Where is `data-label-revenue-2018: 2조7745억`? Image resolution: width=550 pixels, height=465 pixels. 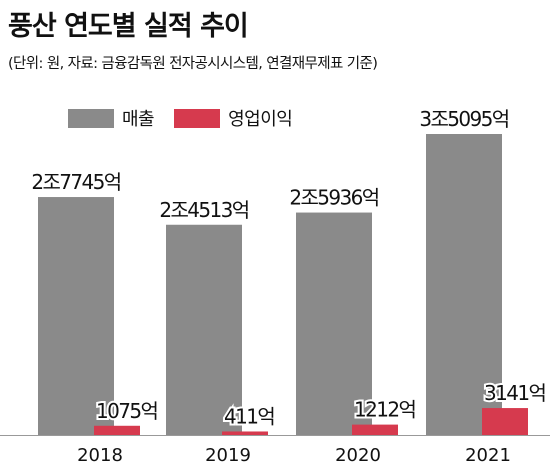
data-label-revenue-2018: 2조7745억 is located at coordinates (75, 182).